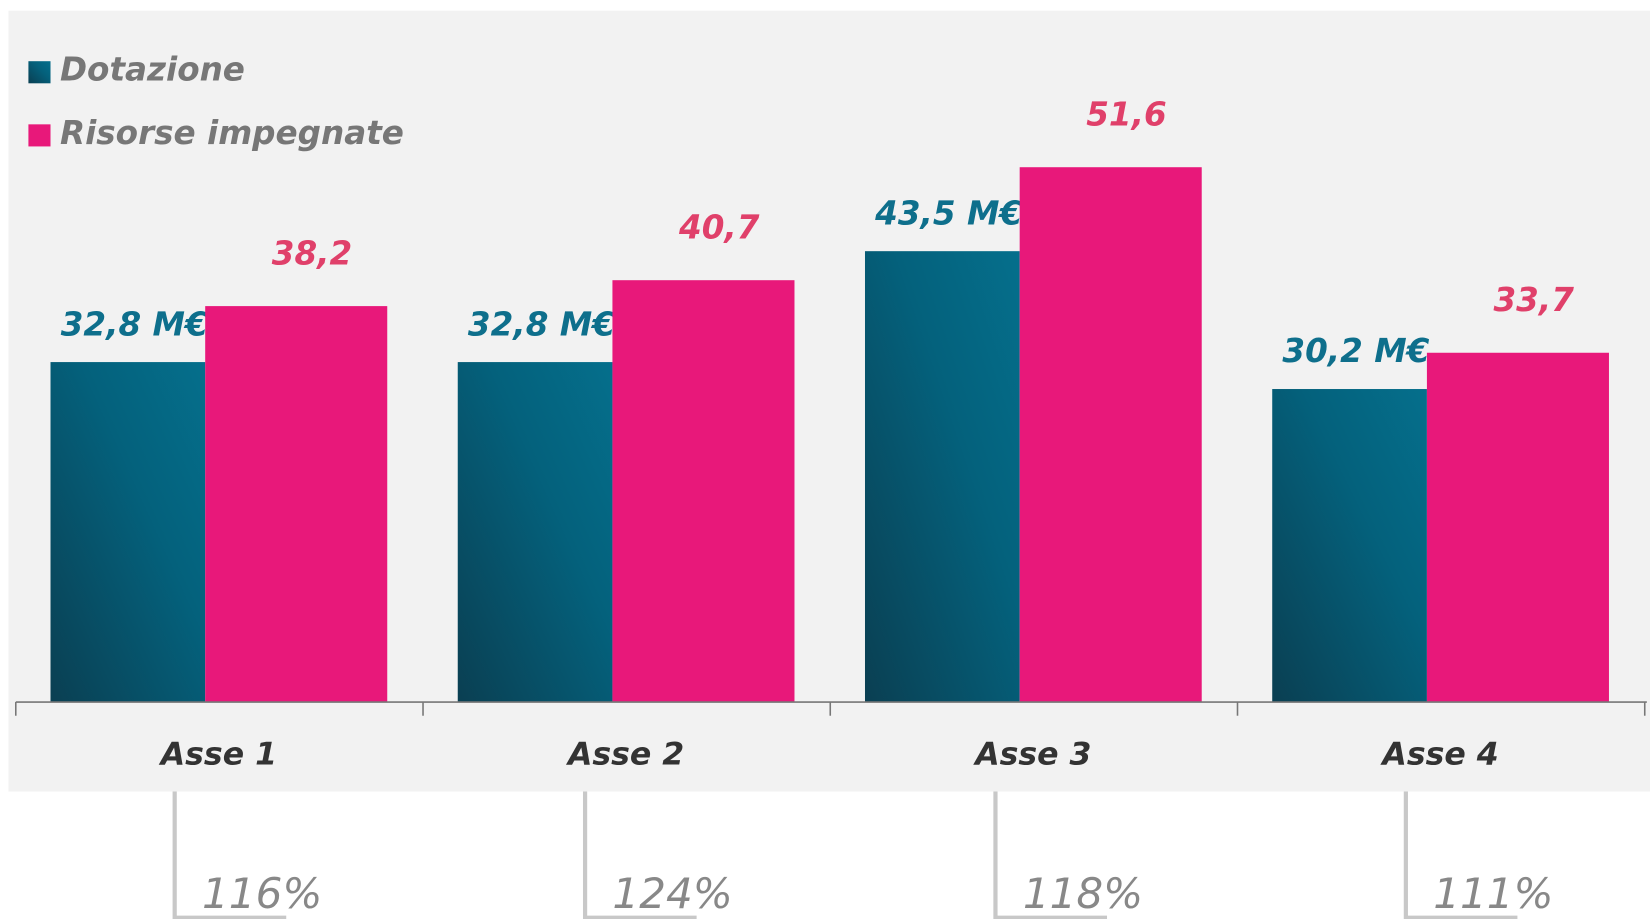 This screenshot has height=923, width=1650. What do you see at coordinates (1031, 755) in the screenshot?
I see `x-tick-label: Asse 3` at bounding box center [1031, 755].